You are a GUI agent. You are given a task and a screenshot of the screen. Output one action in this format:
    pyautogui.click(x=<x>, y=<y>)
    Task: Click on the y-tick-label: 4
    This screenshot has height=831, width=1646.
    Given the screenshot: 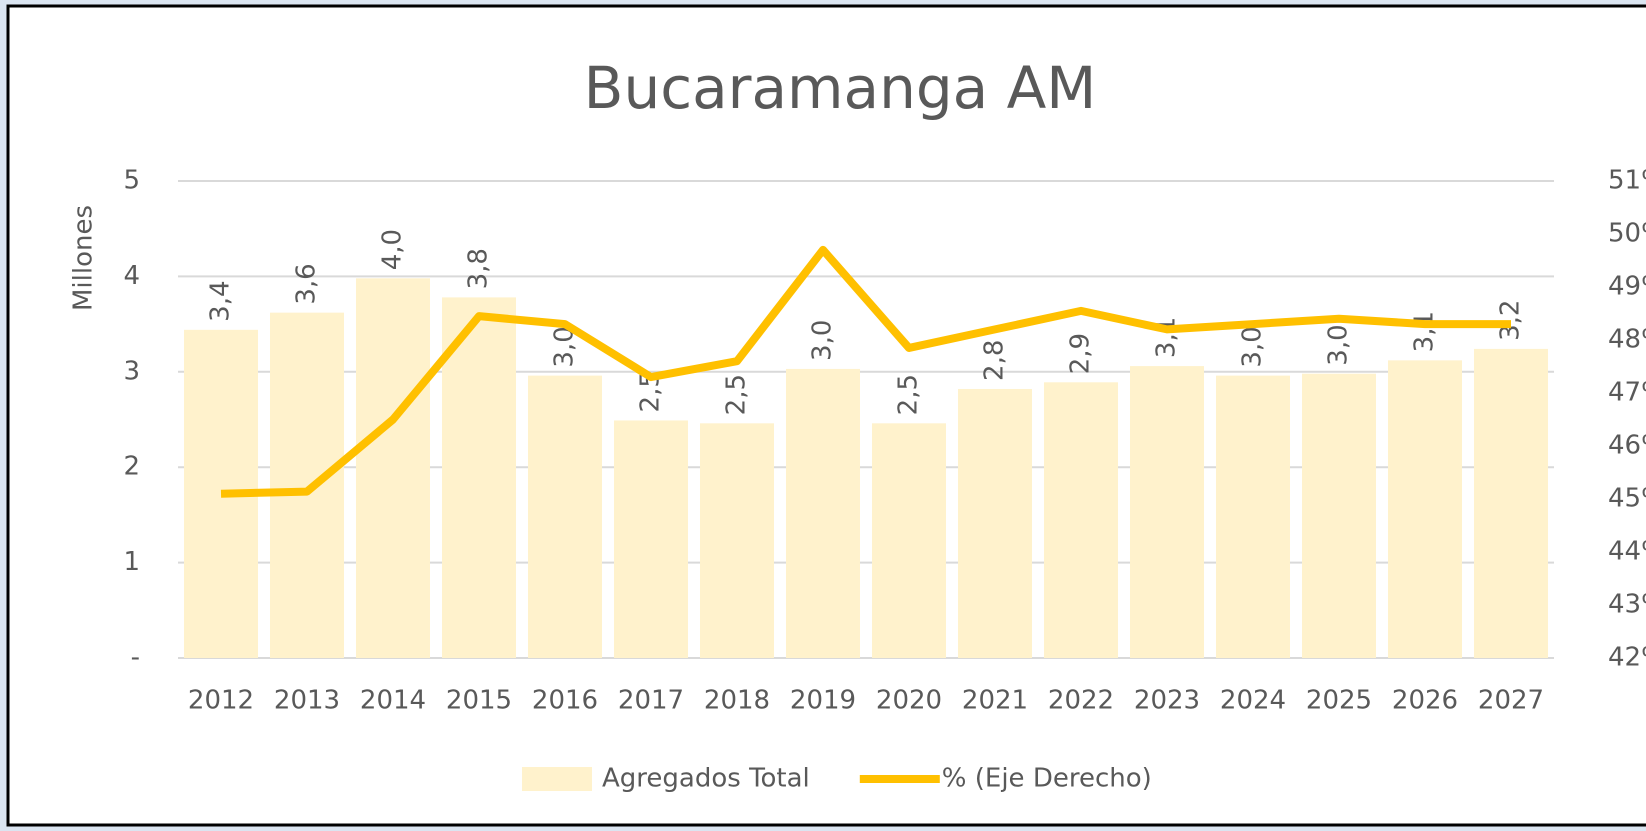 What is the action you would take?
    pyautogui.click(x=131, y=276)
    